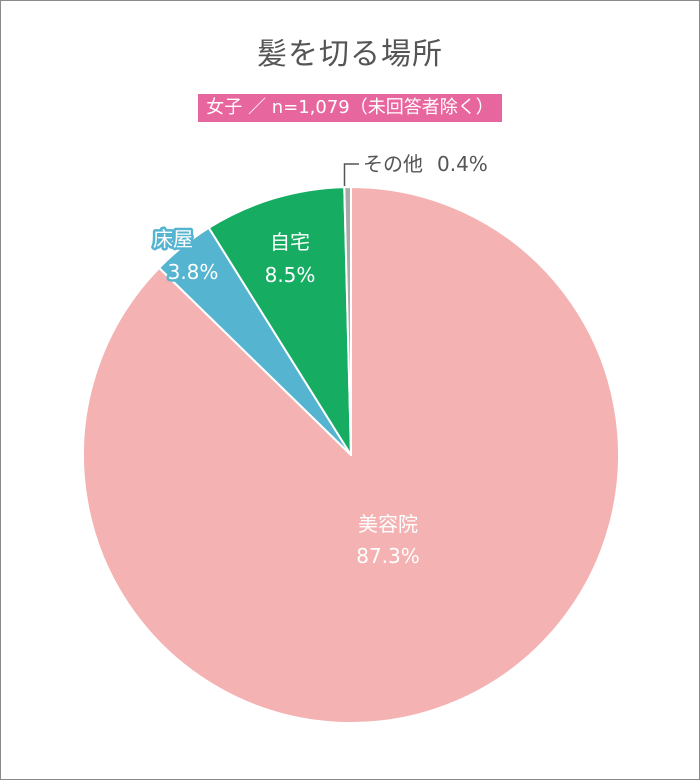 Image resolution: width=700 pixels, height=781 pixels. I want to click on slice-value-barber: 3.8%, so click(193, 272).